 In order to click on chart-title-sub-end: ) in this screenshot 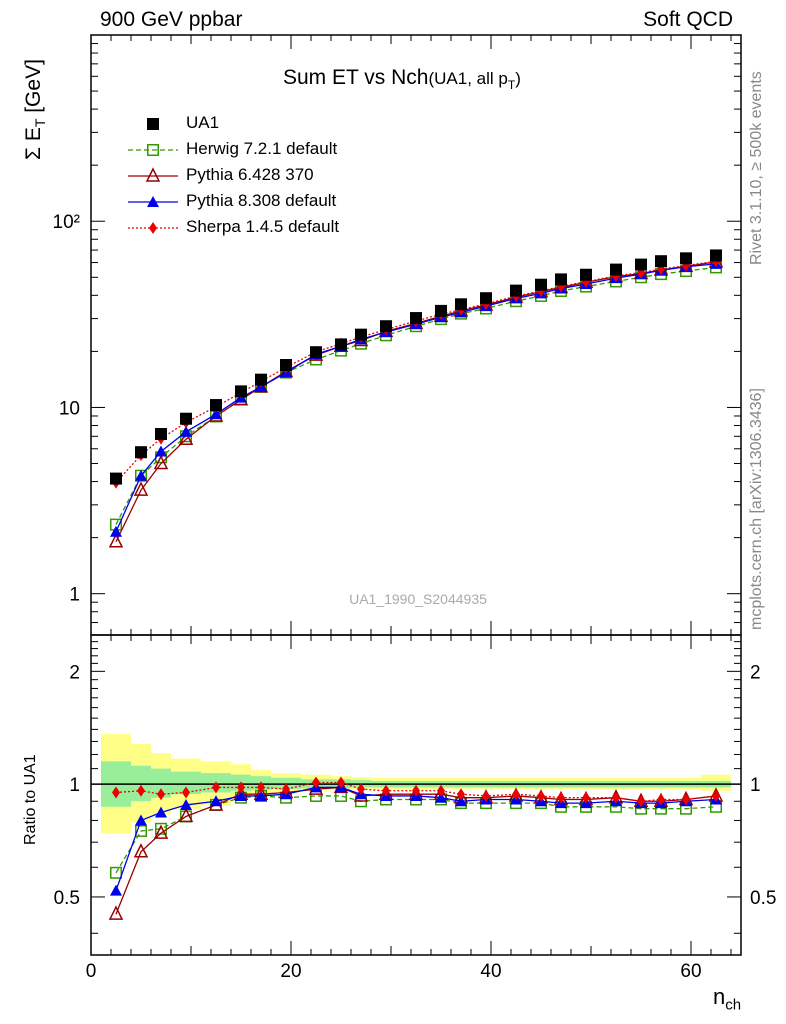, I will do `click(518, 78)`.